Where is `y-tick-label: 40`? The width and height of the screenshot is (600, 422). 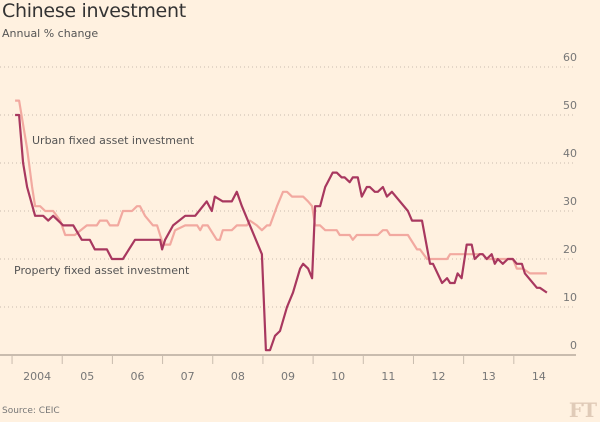 y-tick-label: 40 is located at coordinates (570, 153).